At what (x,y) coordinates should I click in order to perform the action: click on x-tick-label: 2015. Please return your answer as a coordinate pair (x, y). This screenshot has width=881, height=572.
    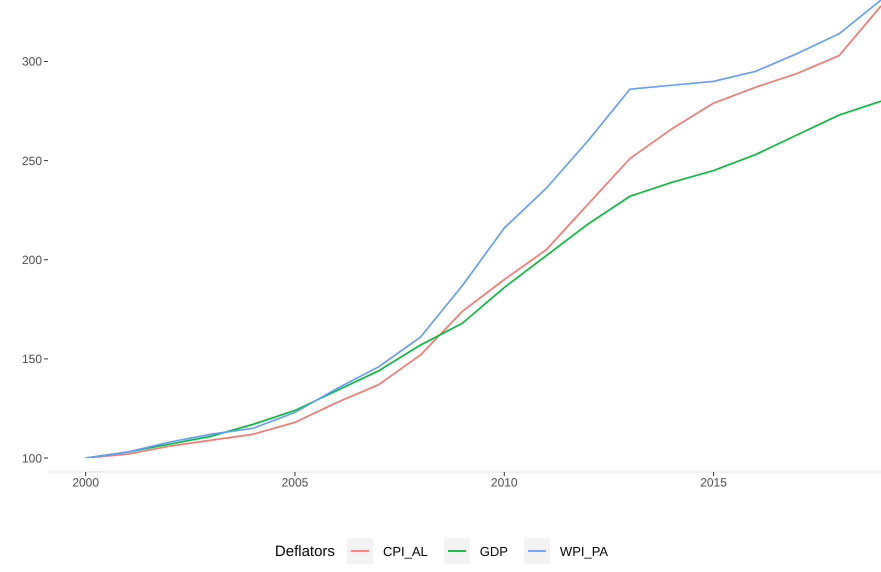
    Looking at the image, I should click on (714, 483).